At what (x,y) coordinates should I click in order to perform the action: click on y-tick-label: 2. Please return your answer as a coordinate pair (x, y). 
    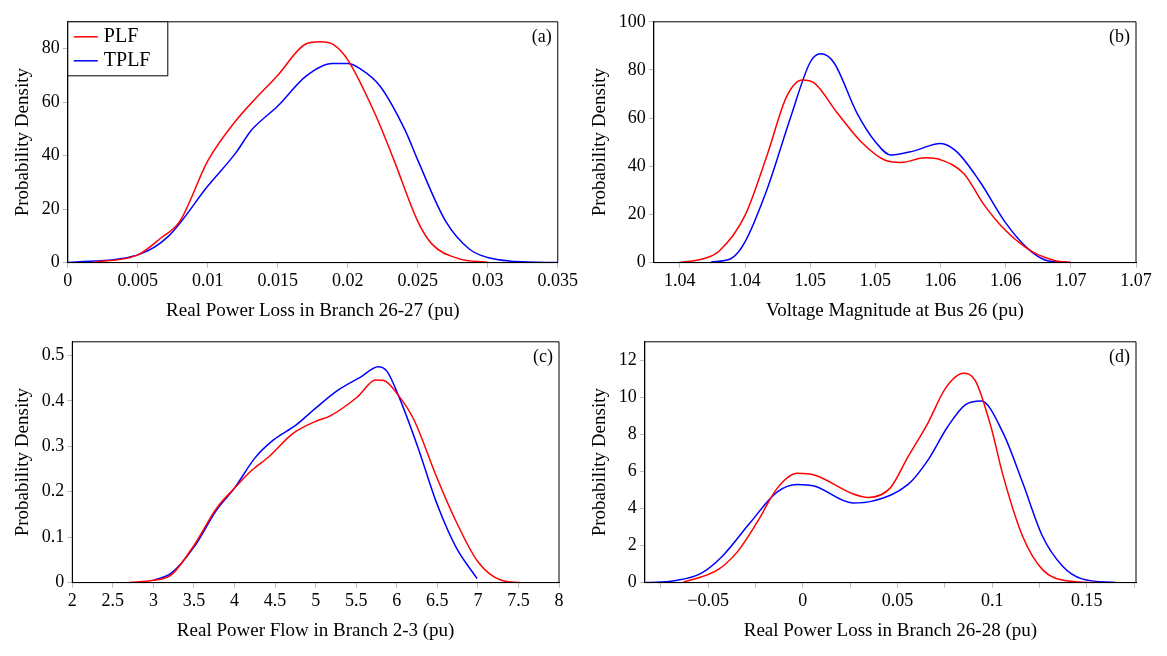
    Looking at the image, I should click on (632, 544).